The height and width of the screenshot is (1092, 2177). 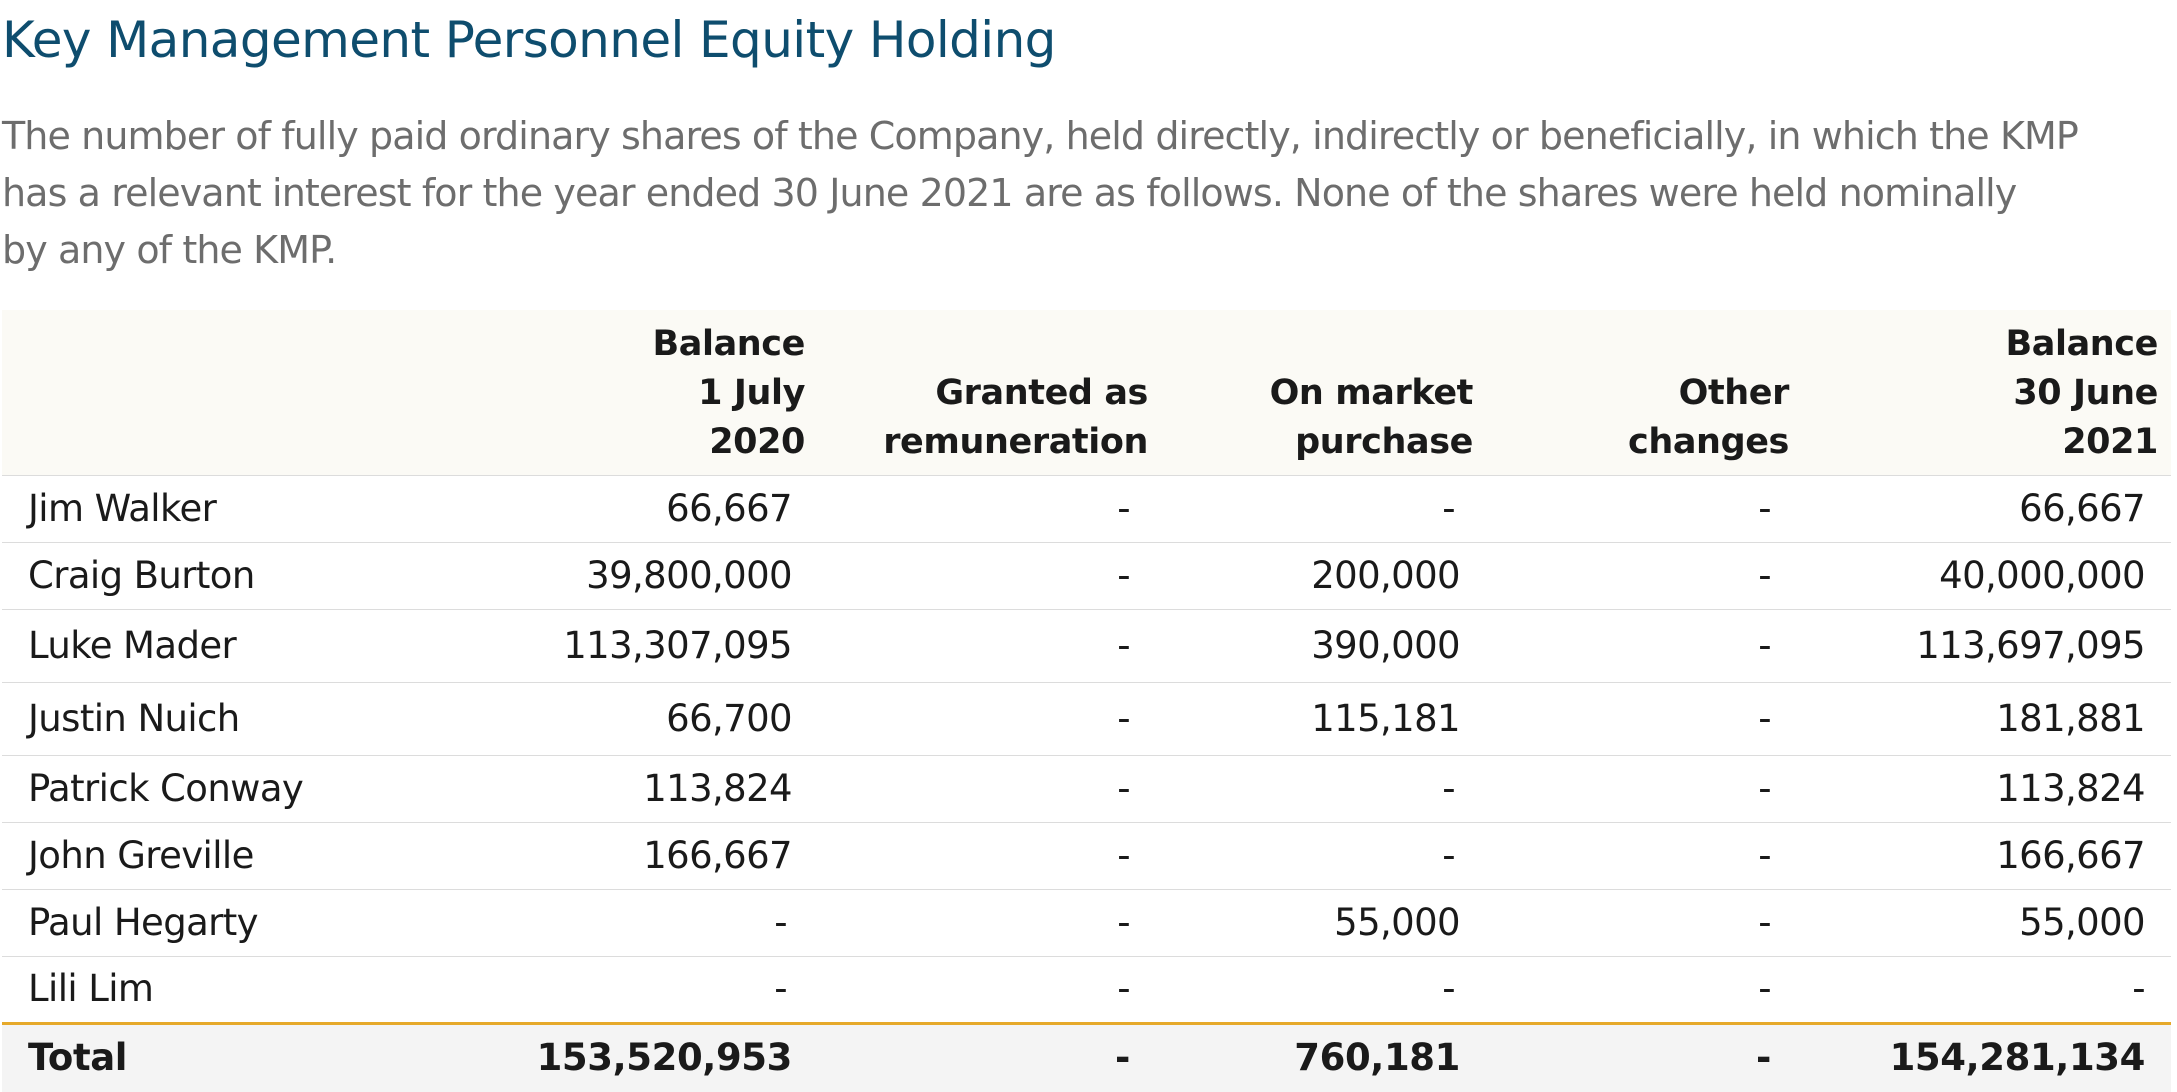 I want to click on header-balance-30-june-2021: Balance 30 June 2021, so click(x=1986, y=393).